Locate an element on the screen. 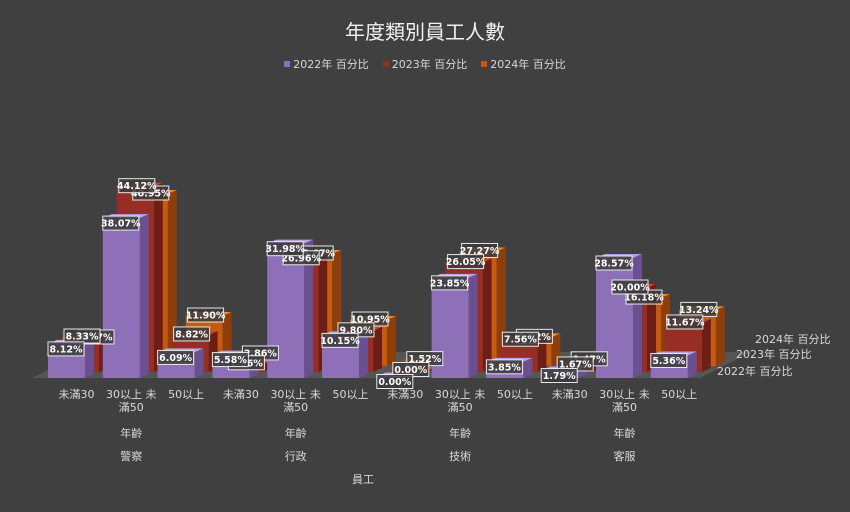  data-label-2022-2: 6.09% is located at coordinates (175, 358).